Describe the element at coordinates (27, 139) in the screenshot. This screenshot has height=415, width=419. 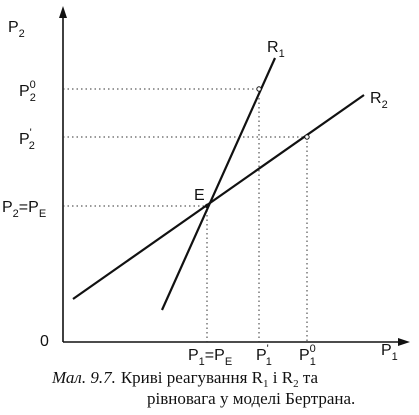
I see `y-tick-p2-prime: P' 2` at that location.